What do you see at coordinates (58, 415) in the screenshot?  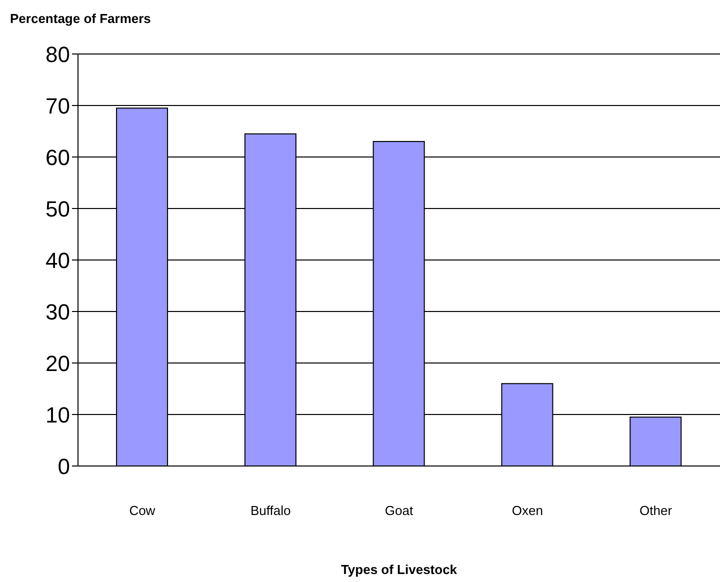 I see `y-tick-label: 10` at bounding box center [58, 415].